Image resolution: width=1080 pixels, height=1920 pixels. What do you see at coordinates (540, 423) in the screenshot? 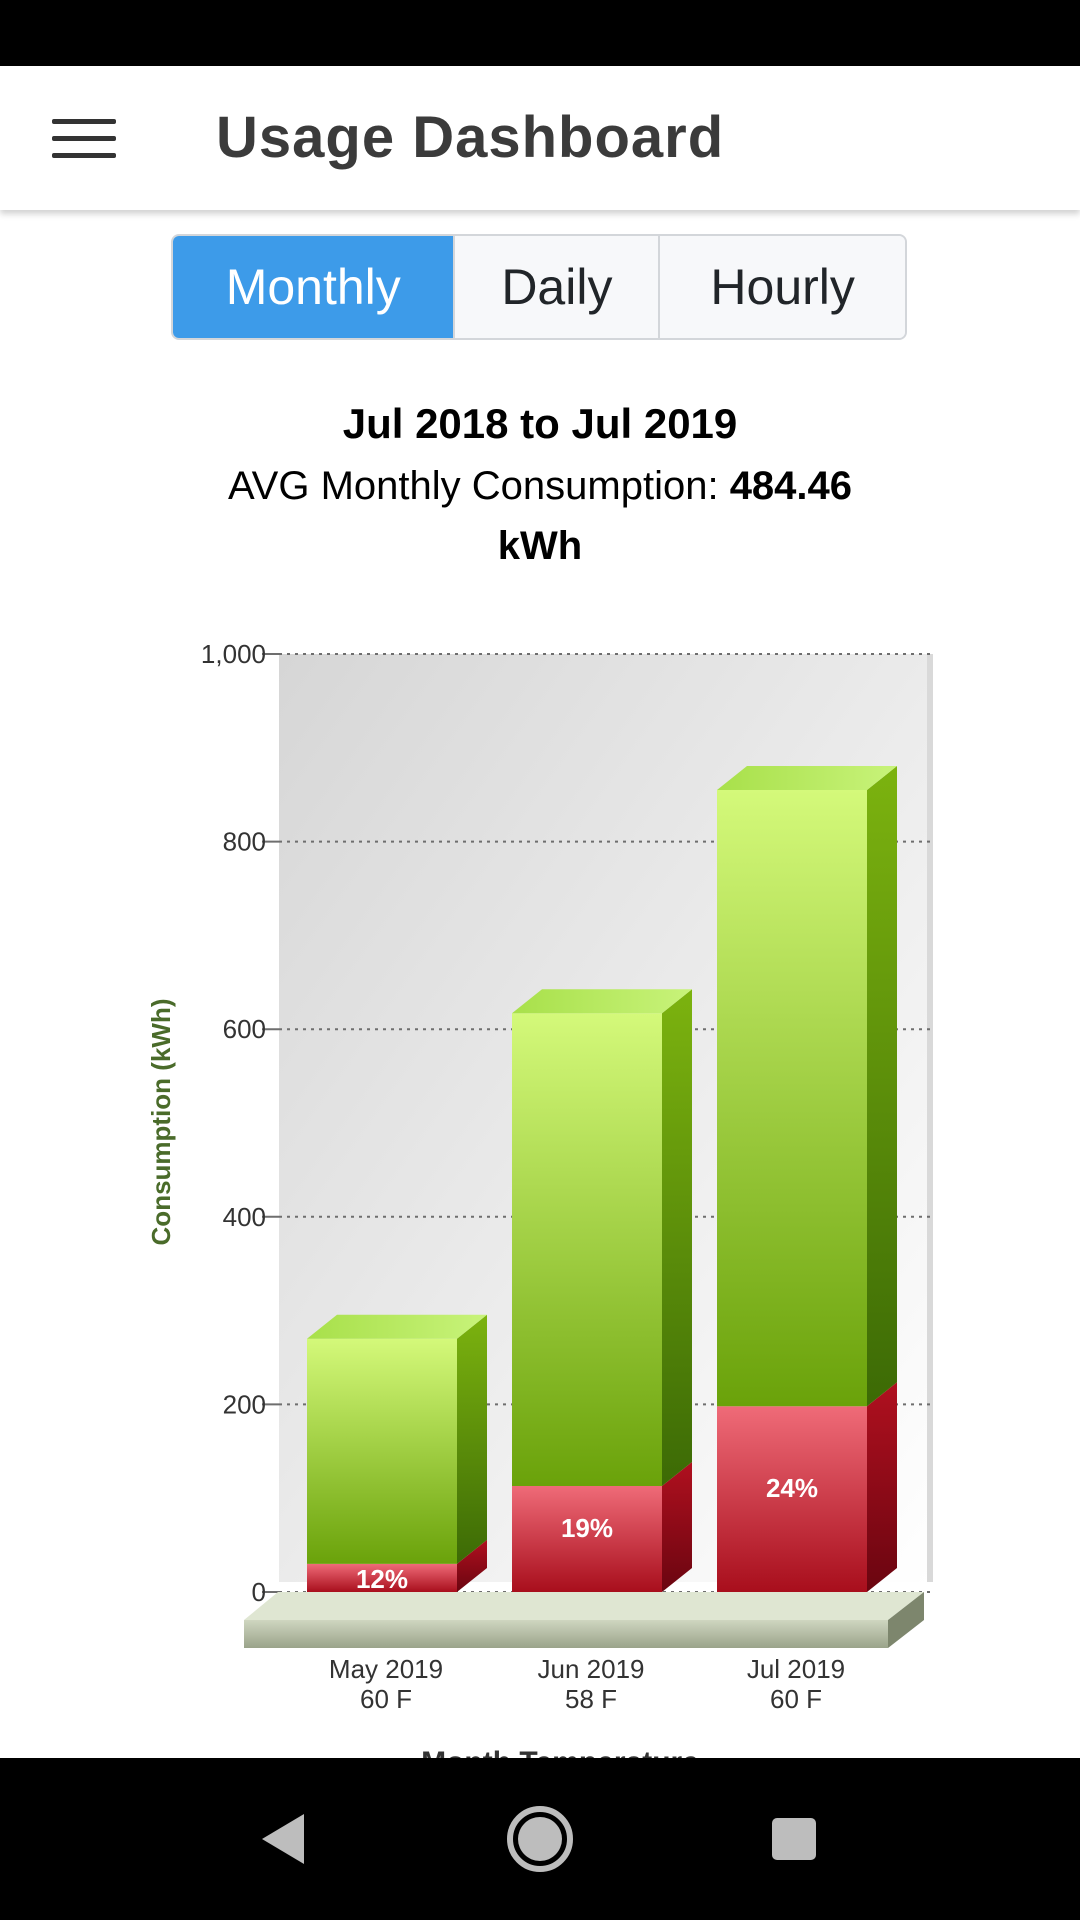
I see `summary-date-range: Jul 2018 to Jul 2019` at bounding box center [540, 423].